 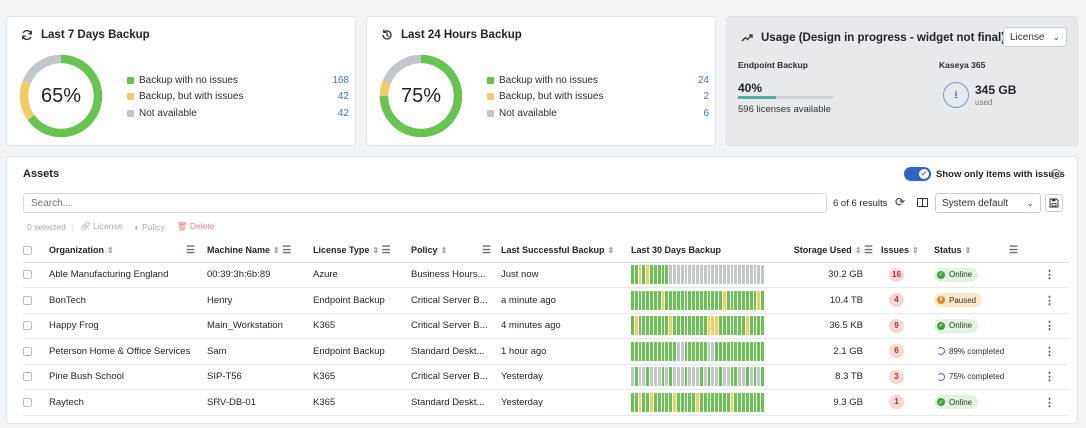 I want to click on view-select: System default ⌄, so click(x=988, y=203).